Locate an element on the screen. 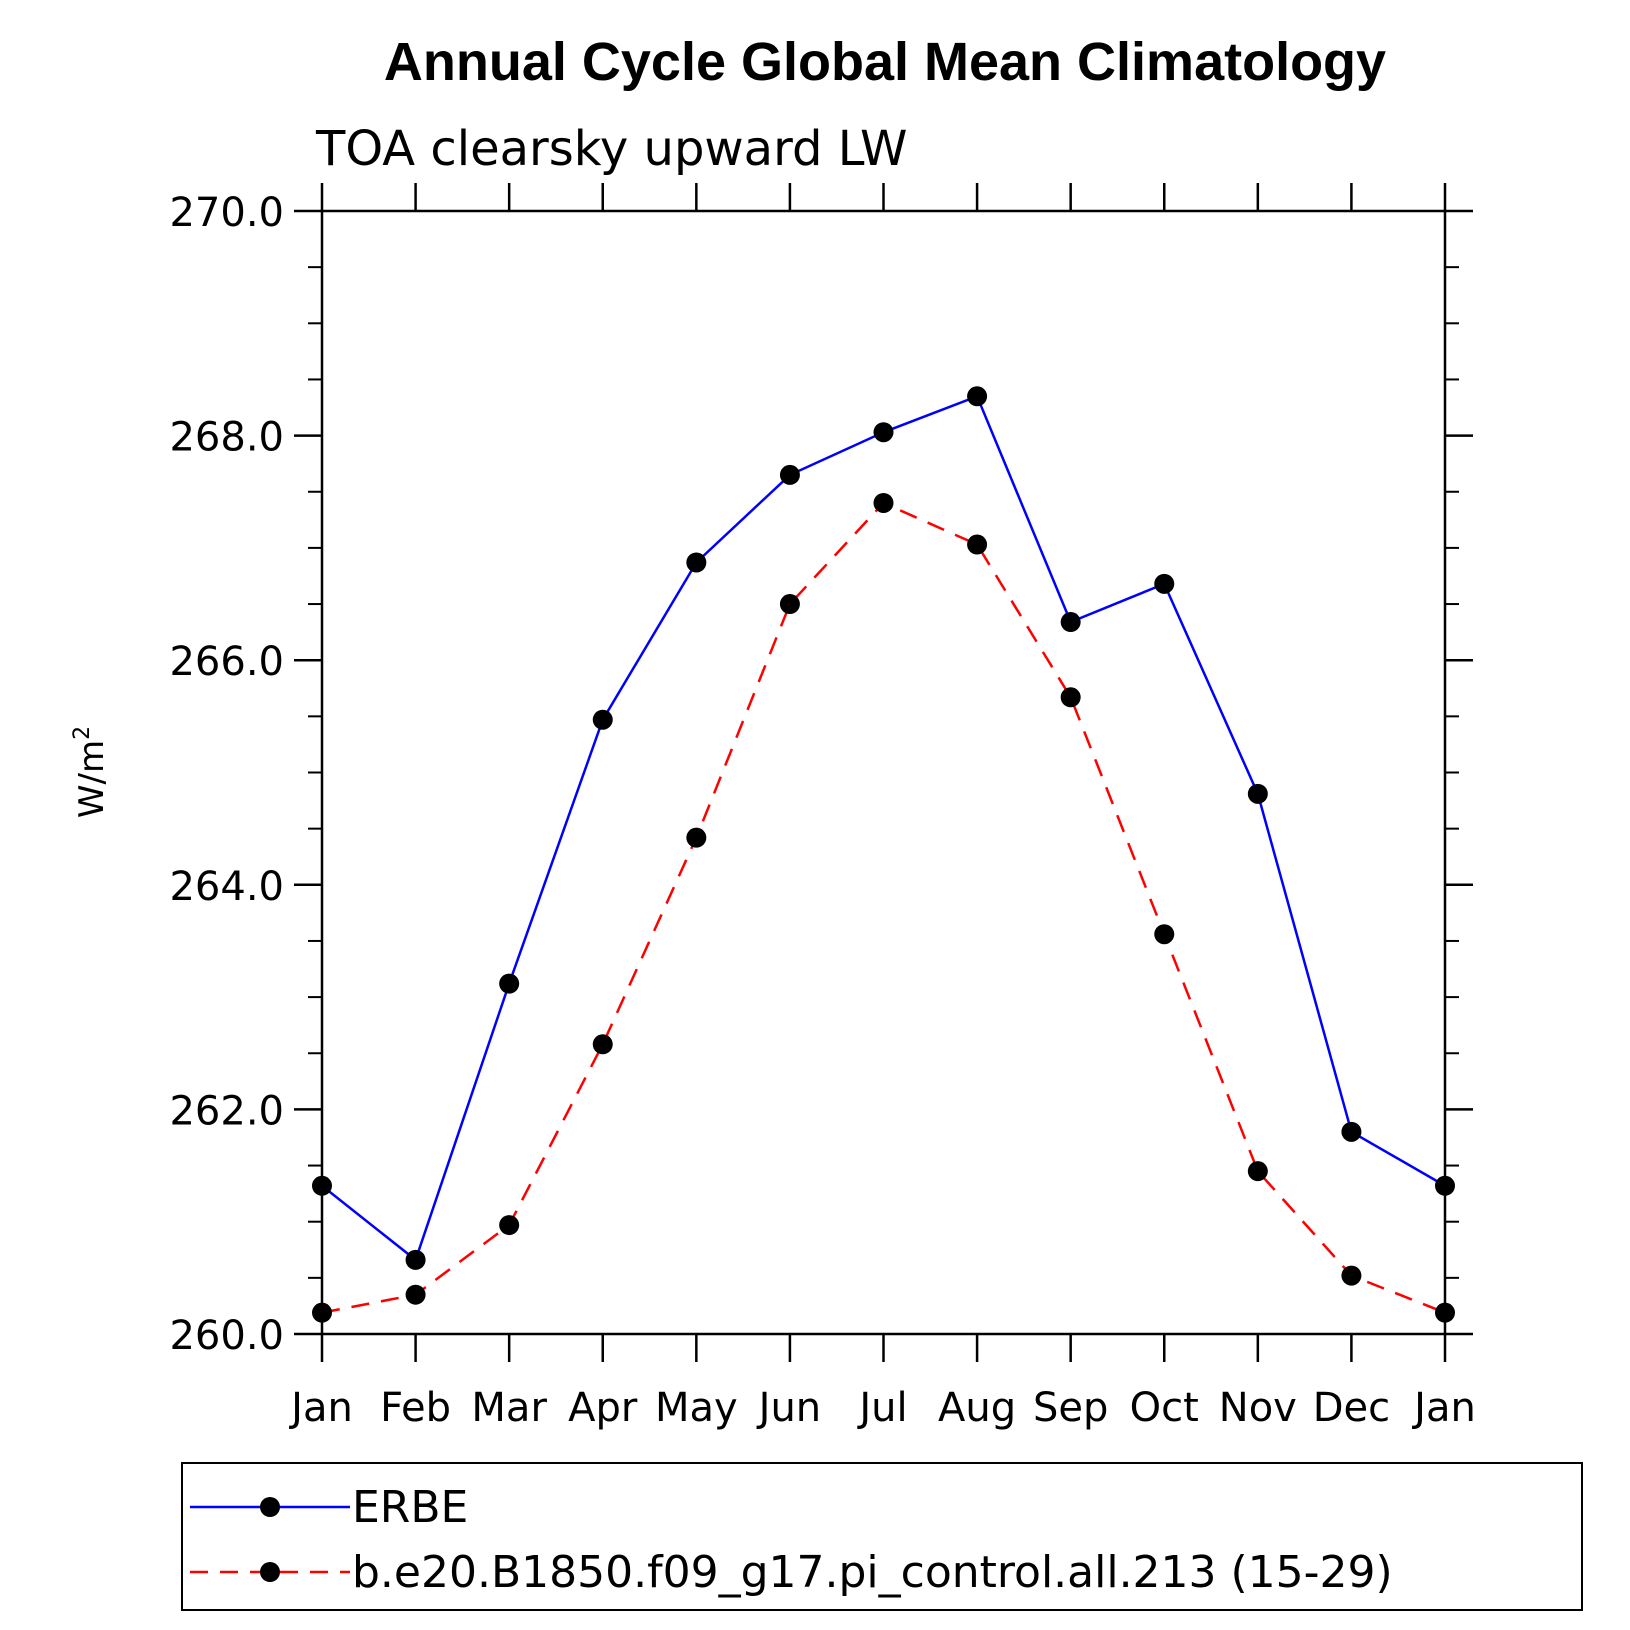 The height and width of the screenshot is (1630, 1630). y-axis-label: W/m2 is located at coordinates (91, 772).